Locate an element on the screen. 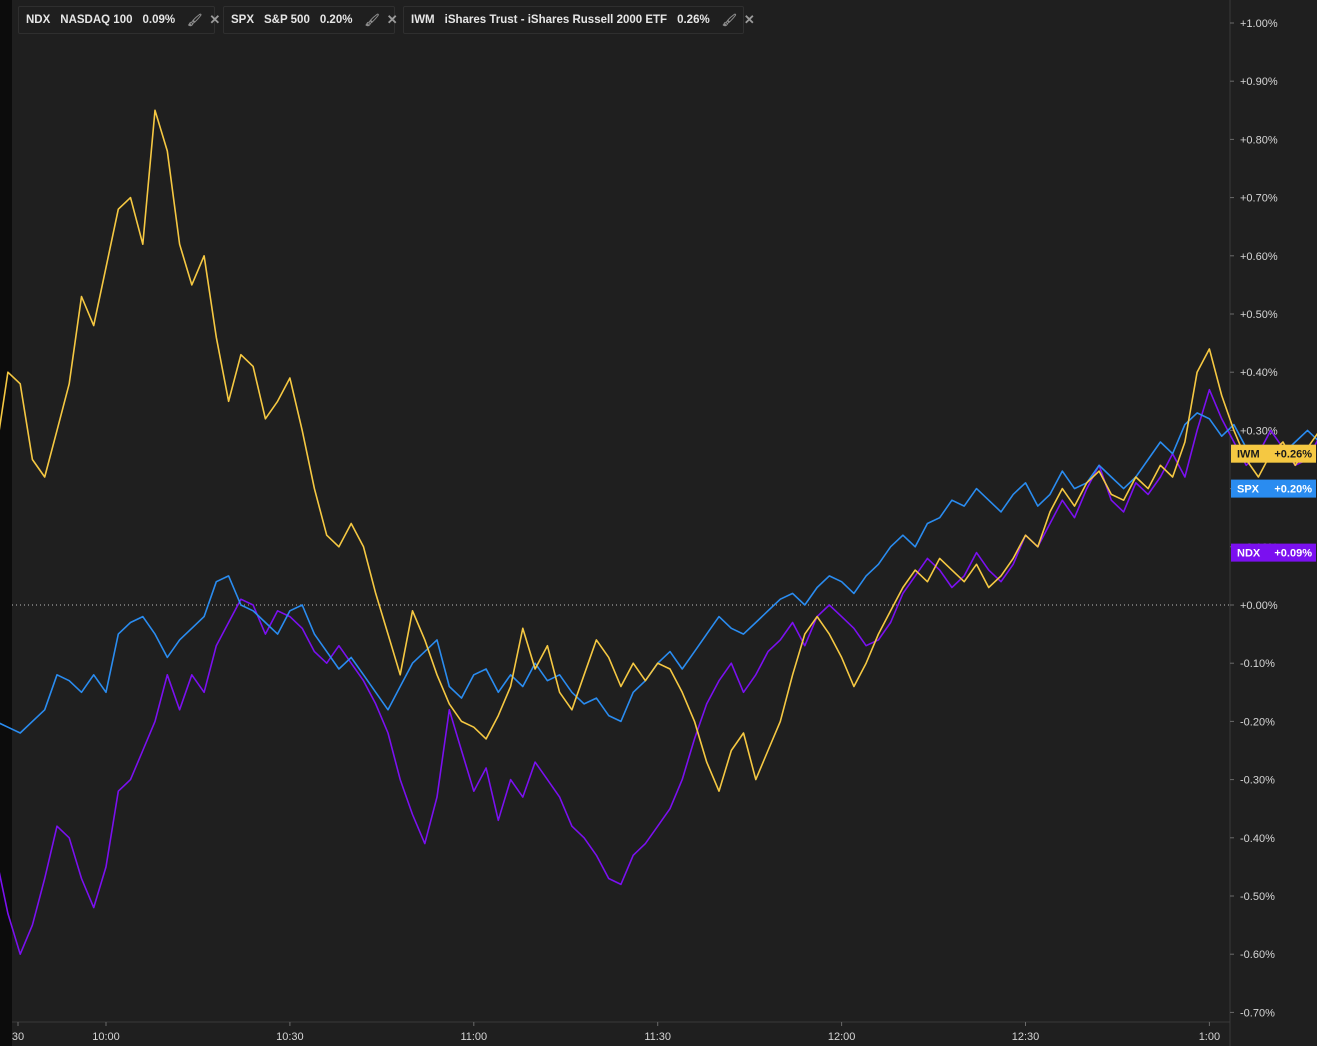 The width and height of the screenshot is (1317, 1046). y-tick-label: +0.60% is located at coordinates (1259, 257).